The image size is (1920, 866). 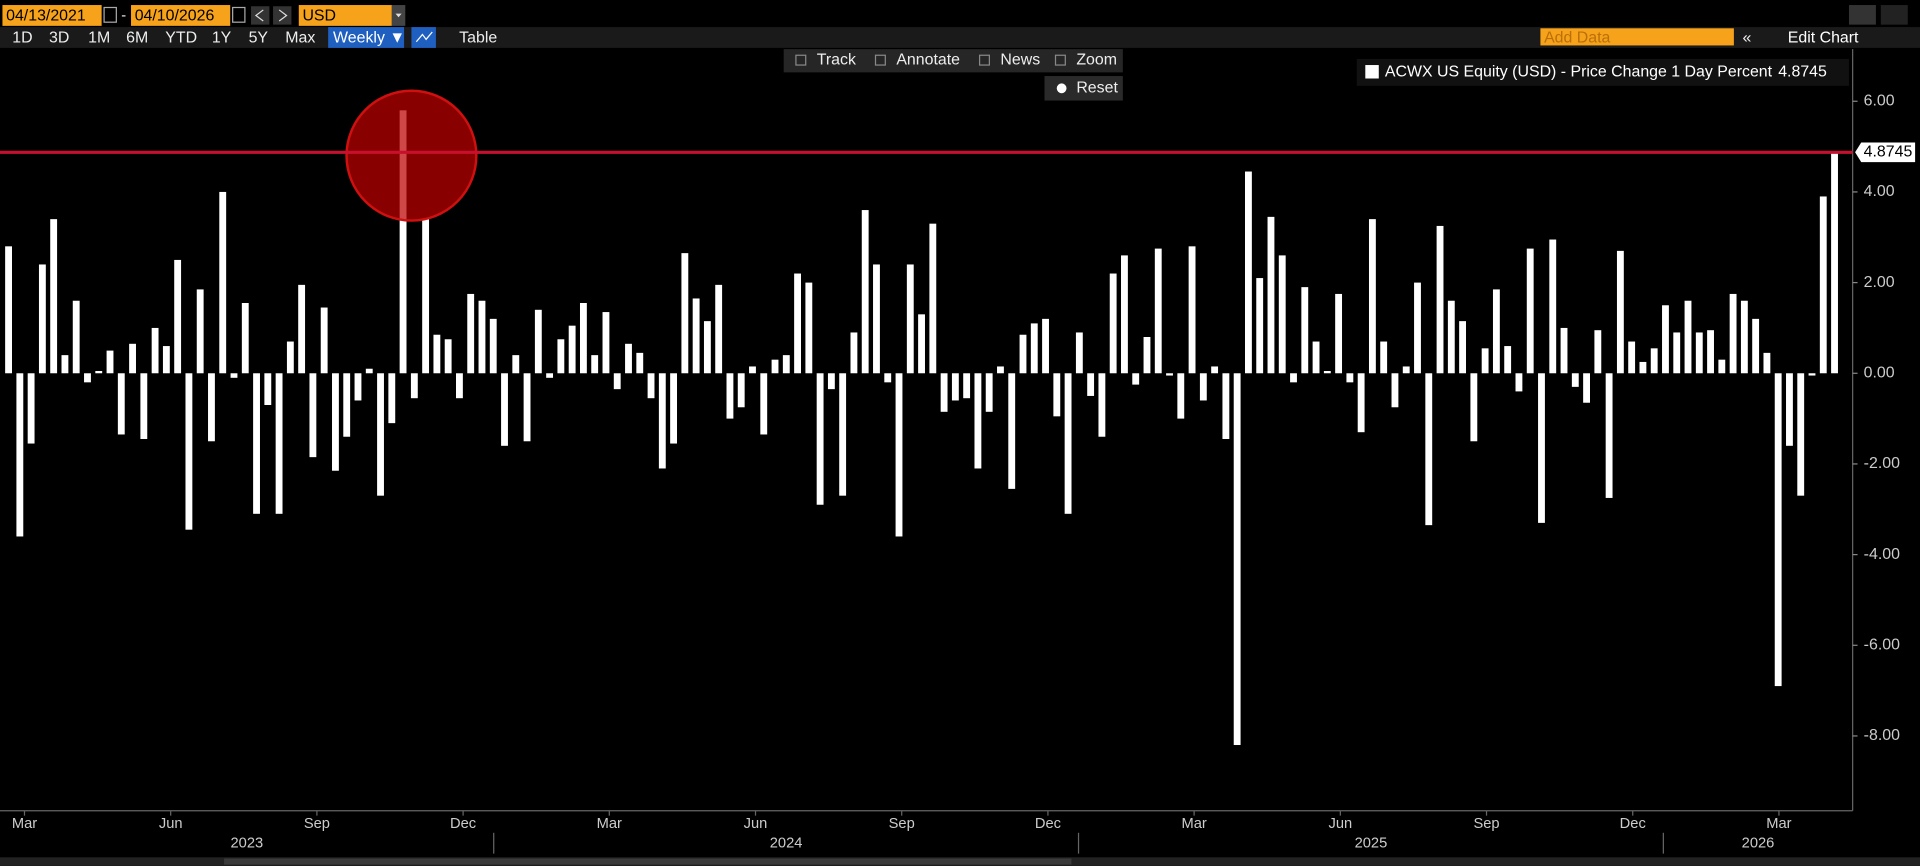 I want to click on redo-button, so click(x=1894, y=15).